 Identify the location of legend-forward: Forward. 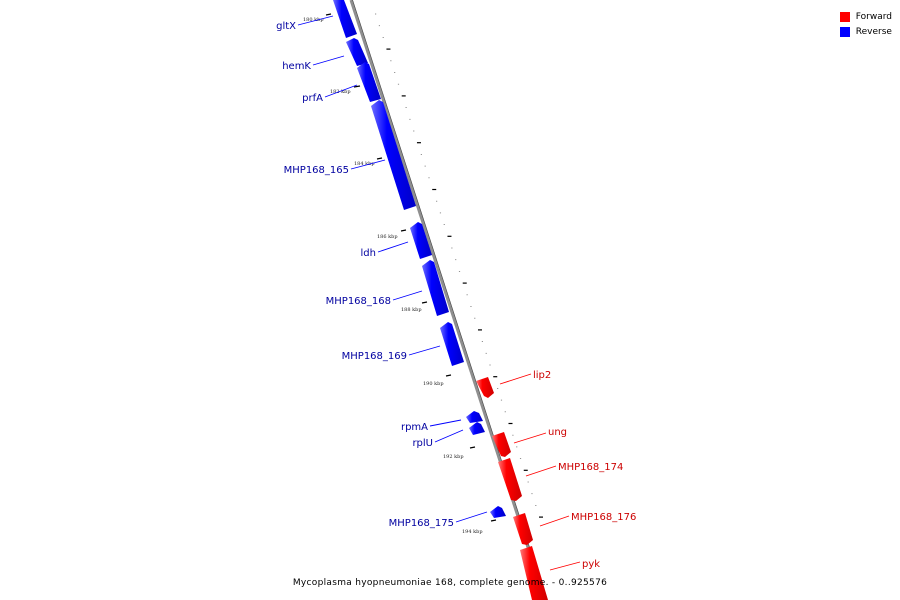
(865, 16).